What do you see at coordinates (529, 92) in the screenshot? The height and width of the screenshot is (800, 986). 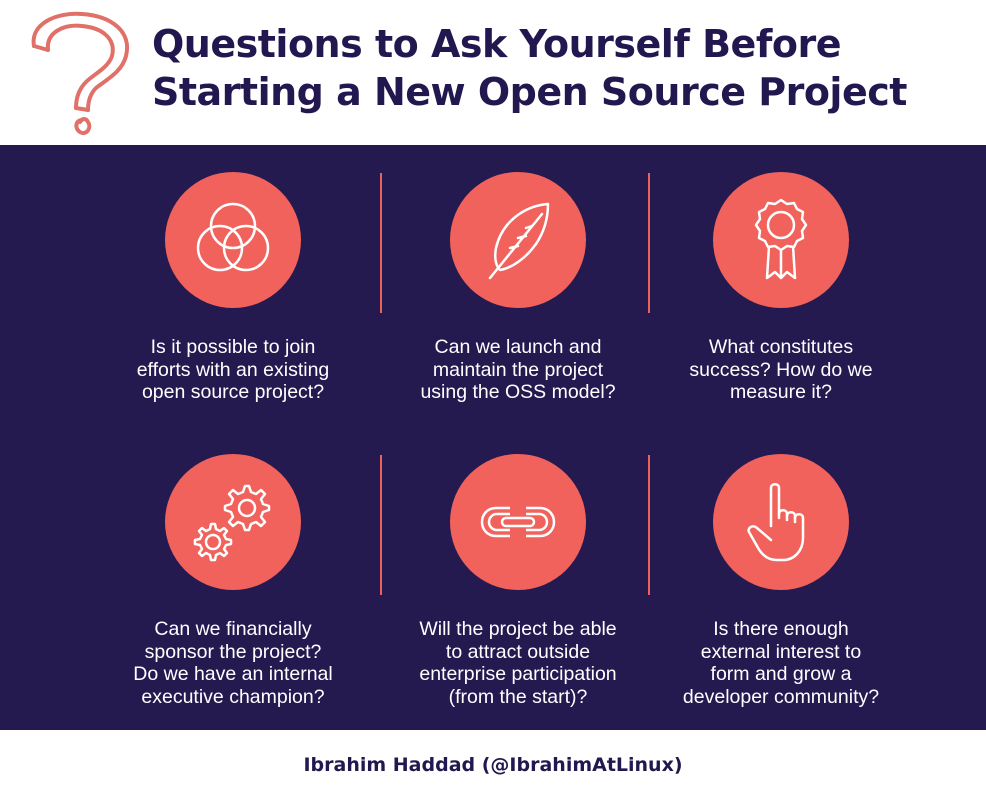 I see `title-line-2: Starting a New Open Source Project` at bounding box center [529, 92].